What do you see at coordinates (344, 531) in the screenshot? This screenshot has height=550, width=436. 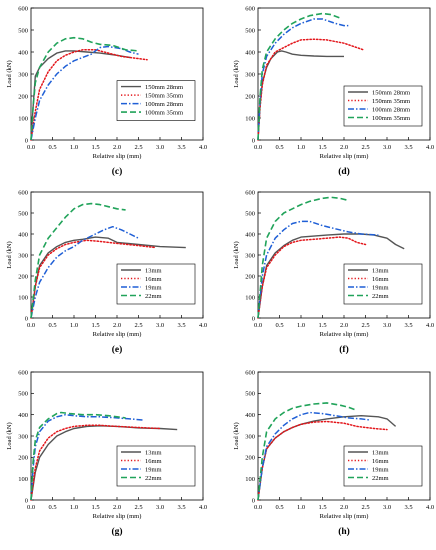 I see `panel-label: (h)` at bounding box center [344, 531].